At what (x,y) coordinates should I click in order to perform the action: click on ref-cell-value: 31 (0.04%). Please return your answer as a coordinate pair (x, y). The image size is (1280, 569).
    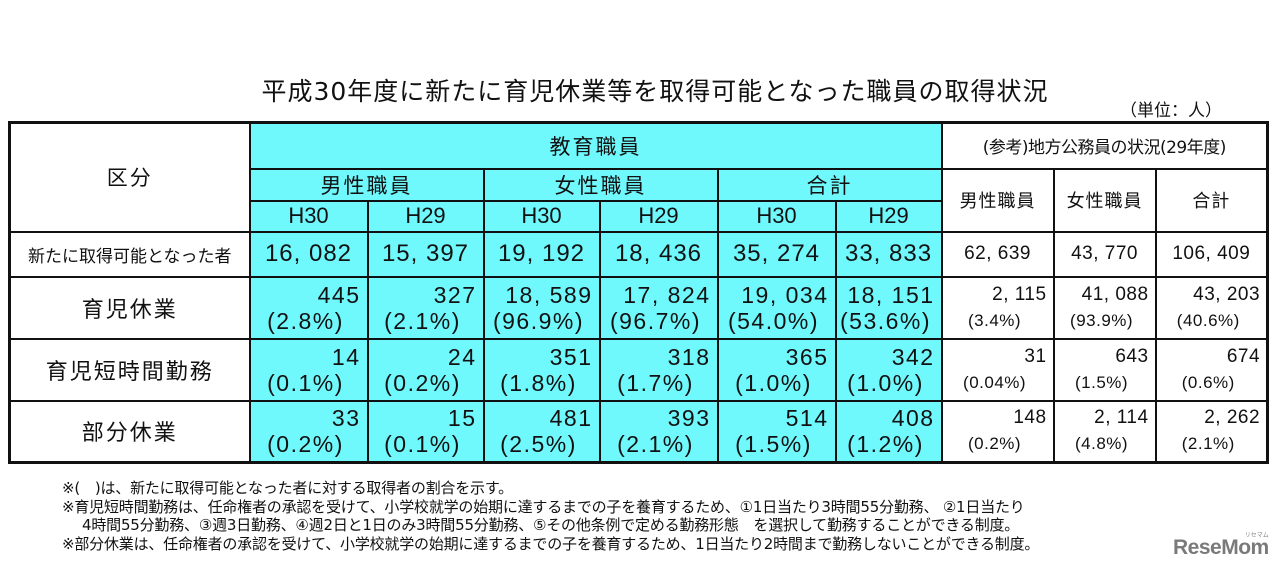
    Looking at the image, I should click on (997, 369).